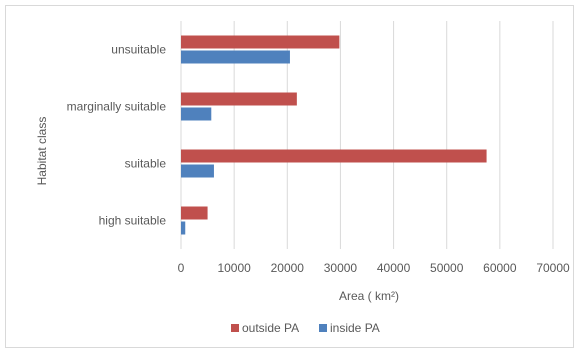 The image size is (581, 355). What do you see at coordinates (447, 268) in the screenshot?
I see `x-tick-label: 50000` at bounding box center [447, 268].